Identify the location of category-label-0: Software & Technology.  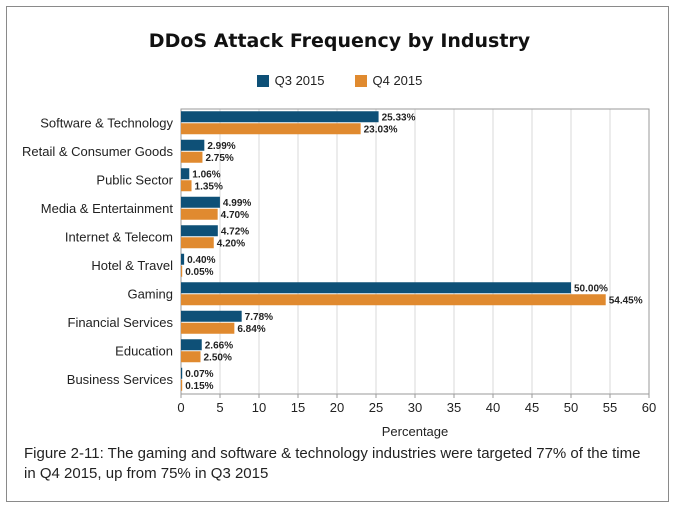
(106, 122).